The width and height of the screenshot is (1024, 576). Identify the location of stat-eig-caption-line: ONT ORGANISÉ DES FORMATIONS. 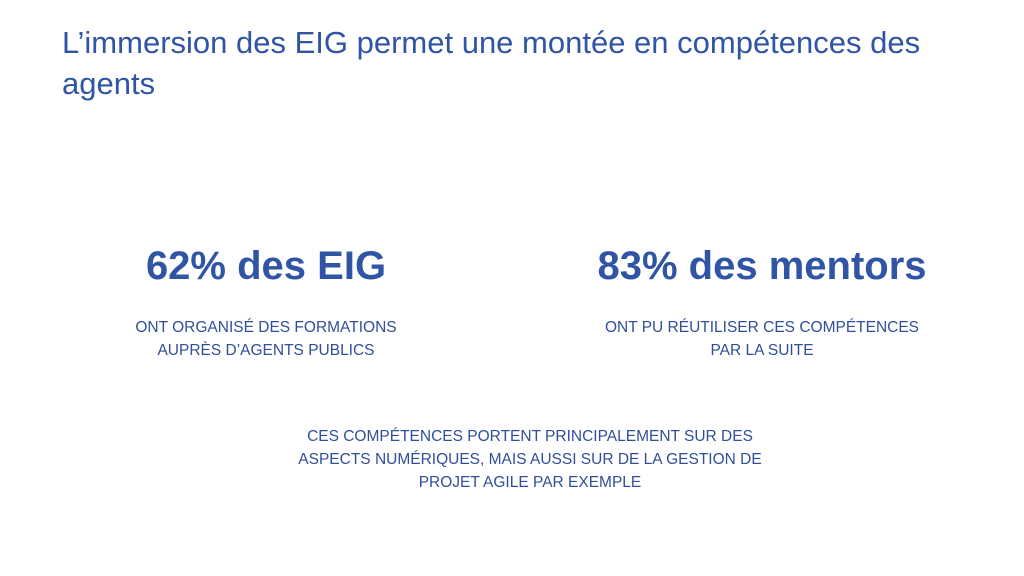
(266, 327).